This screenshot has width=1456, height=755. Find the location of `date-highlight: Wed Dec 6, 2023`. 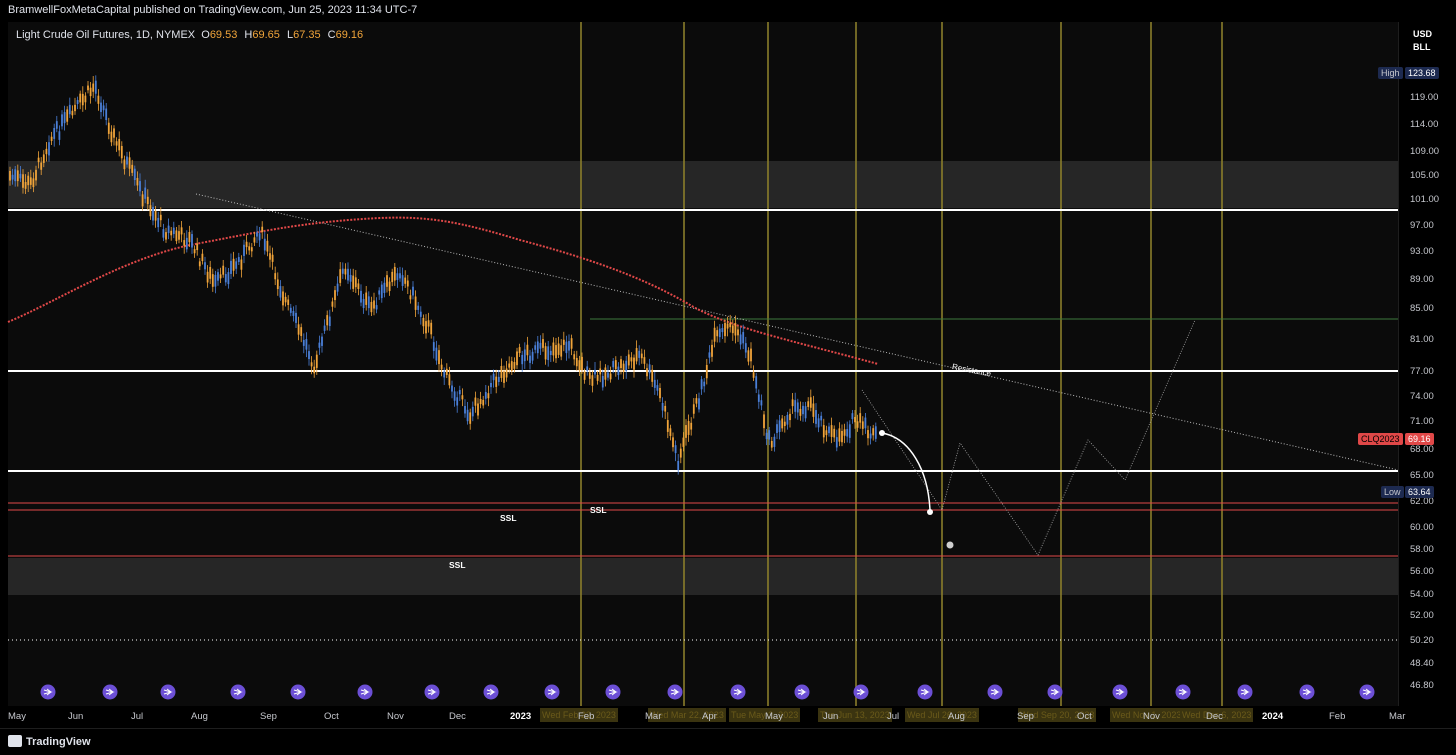

date-highlight: Wed Dec 6, 2023 is located at coordinates (1217, 715).